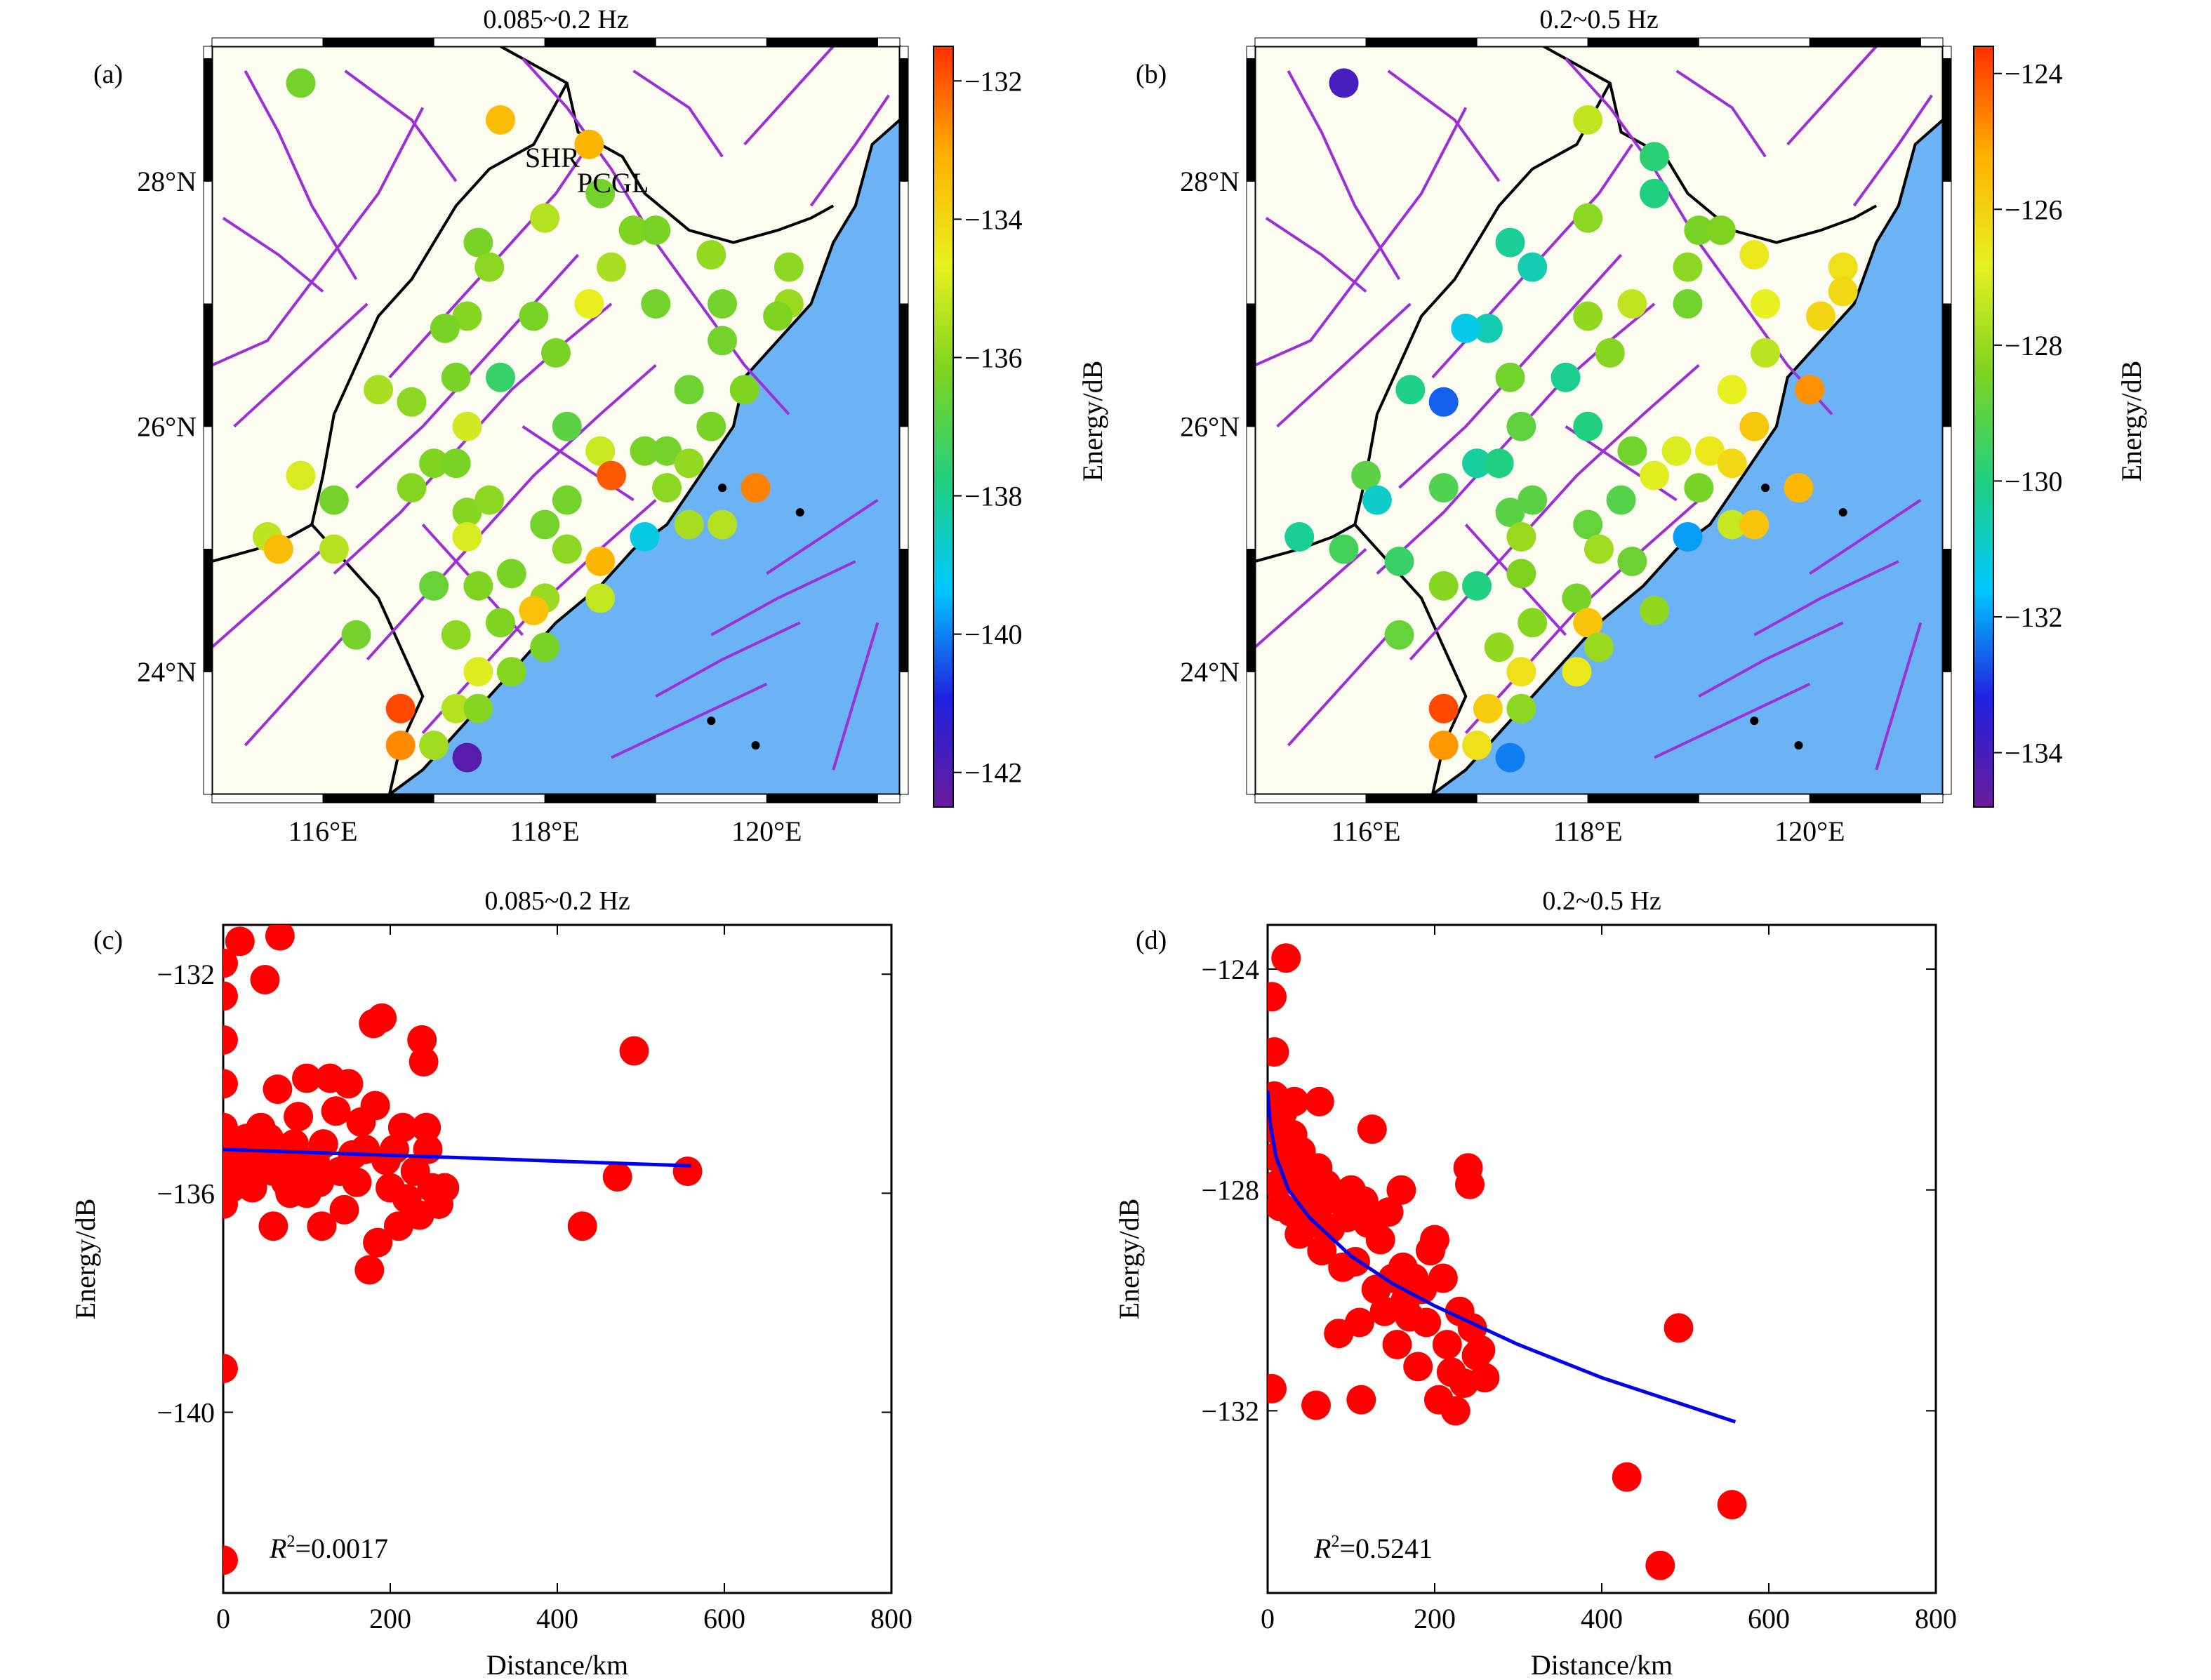  What do you see at coordinates (2034, 481) in the screenshot?
I see `colorbar-tick-label: −130` at bounding box center [2034, 481].